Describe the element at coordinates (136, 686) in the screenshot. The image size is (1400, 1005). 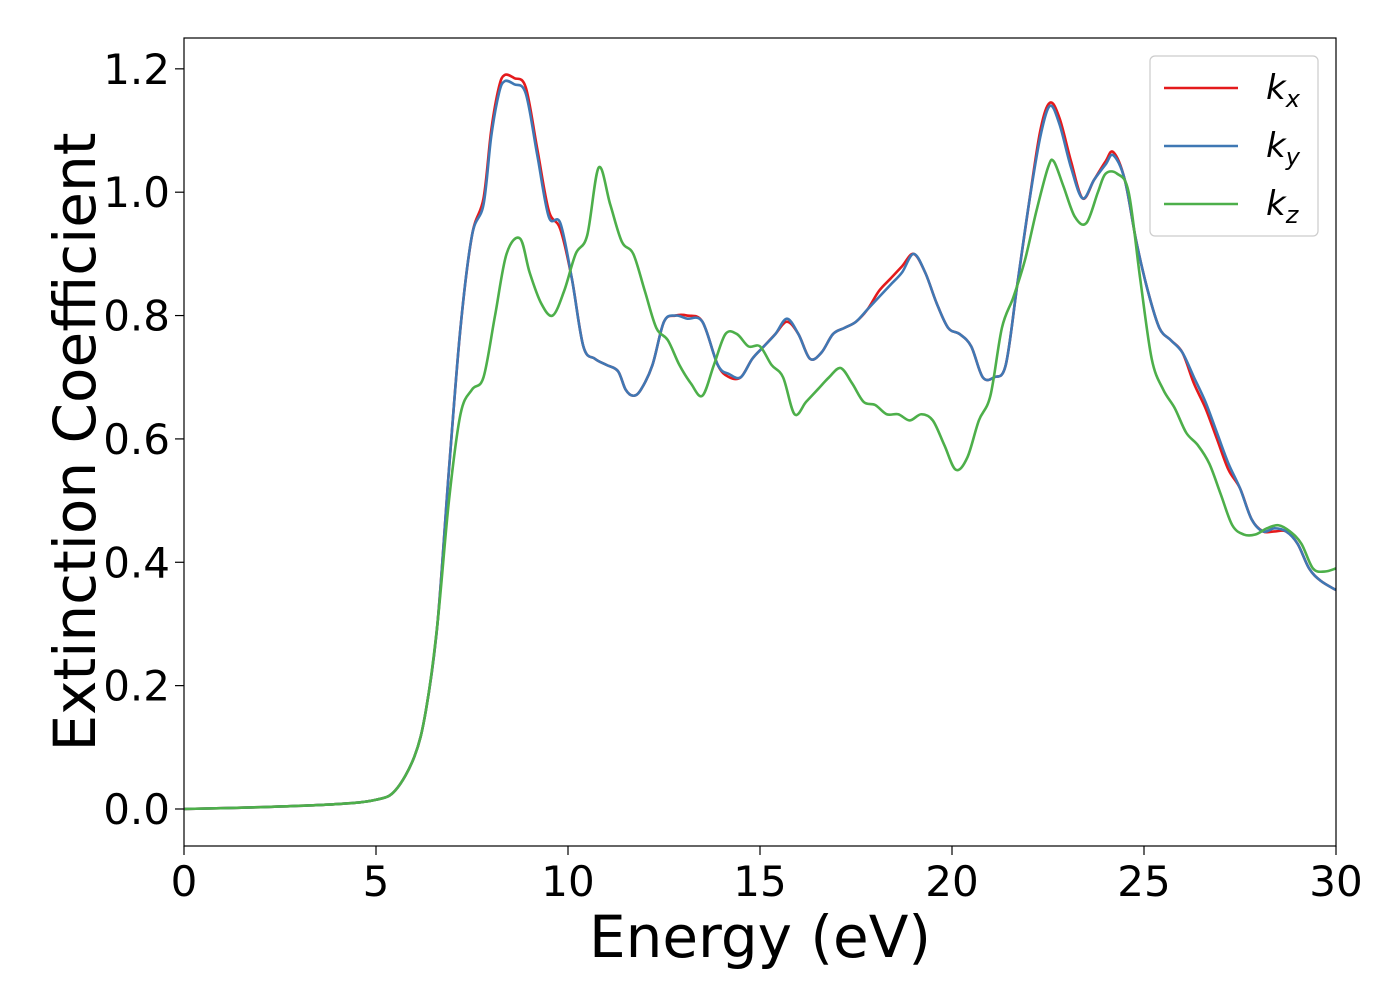
I see `y-tick-label: 0.2` at that location.